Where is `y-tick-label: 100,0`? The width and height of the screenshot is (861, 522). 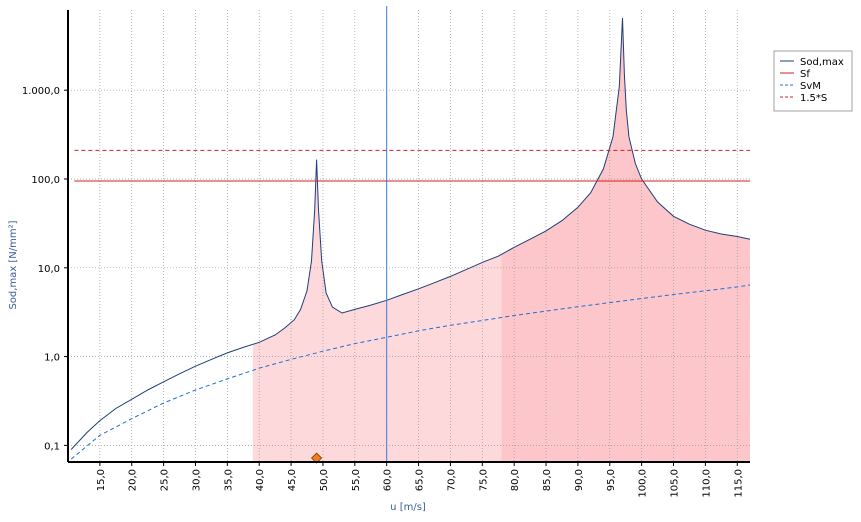 y-tick-label: 100,0 is located at coordinates (45, 180).